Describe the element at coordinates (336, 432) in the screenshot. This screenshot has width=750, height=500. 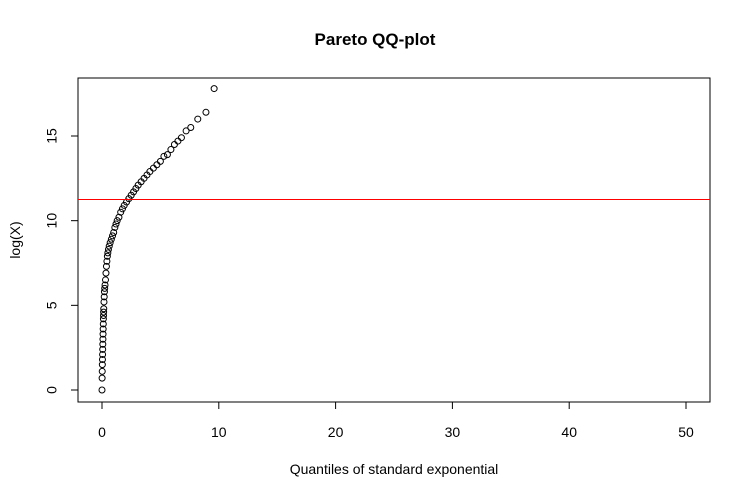
I see `x-tick-label: 20` at that location.